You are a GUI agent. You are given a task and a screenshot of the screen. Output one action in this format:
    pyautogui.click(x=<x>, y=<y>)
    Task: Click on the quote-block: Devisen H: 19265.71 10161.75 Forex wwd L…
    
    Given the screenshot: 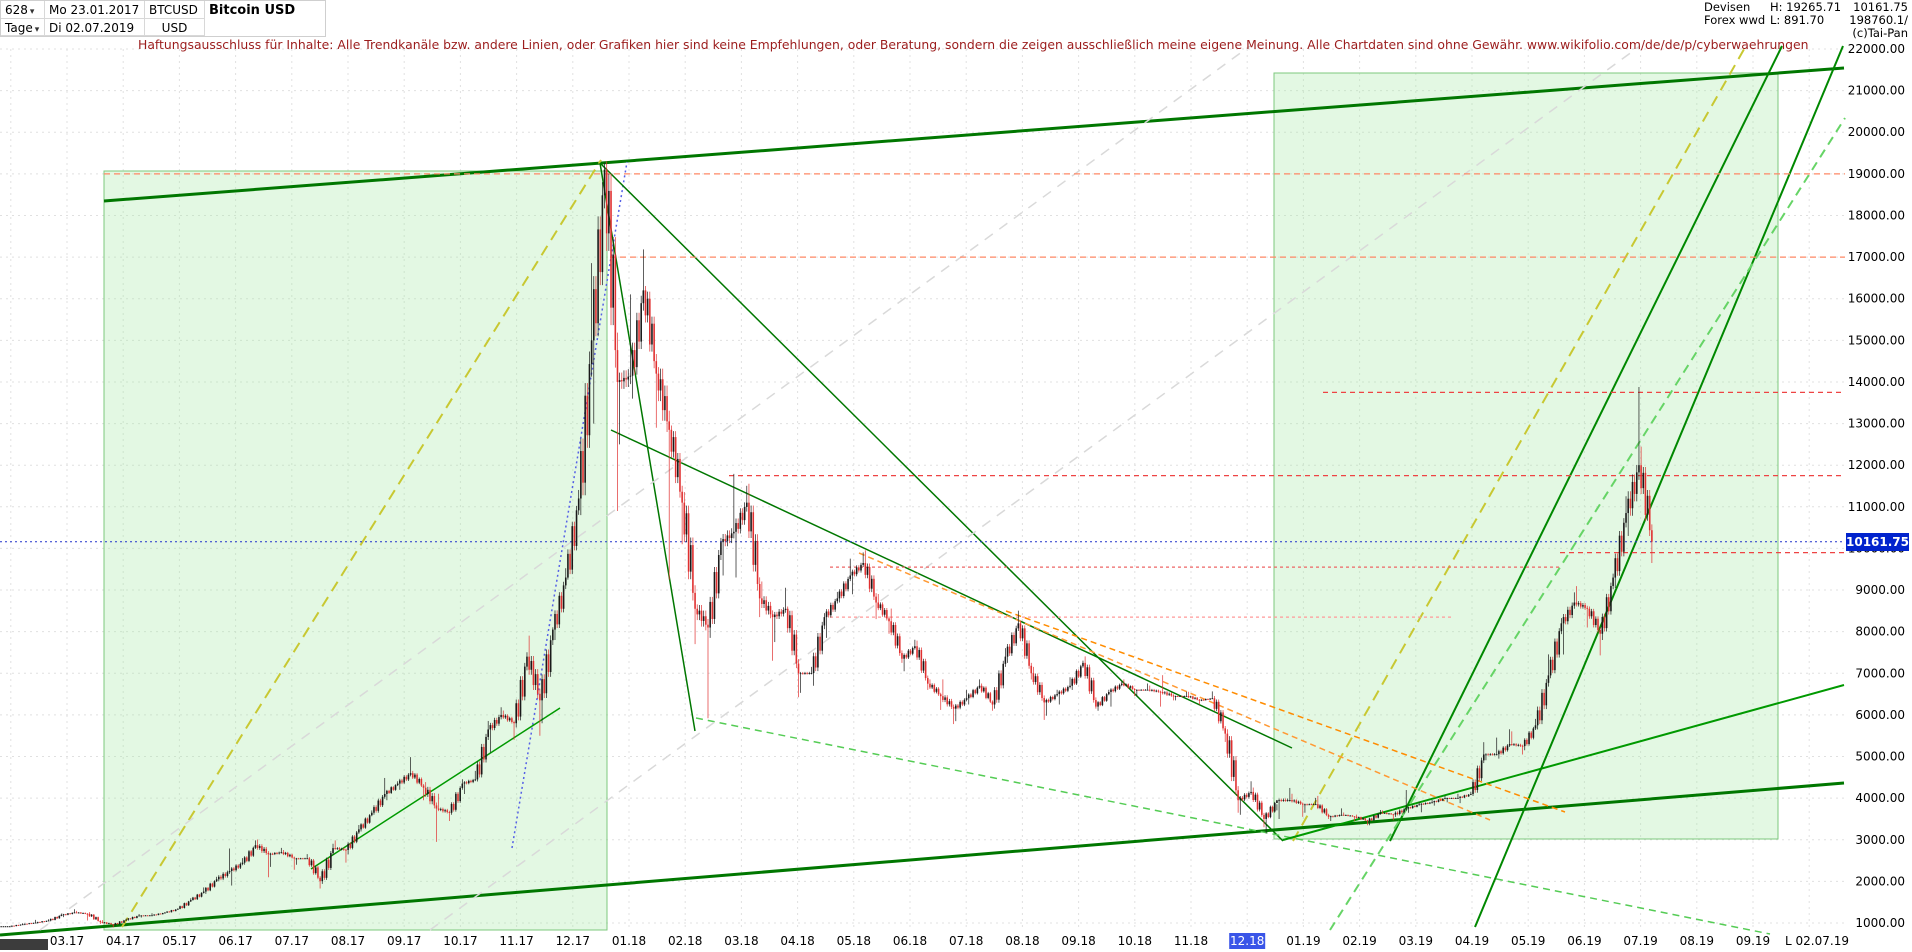 What is the action you would take?
    pyautogui.click(x=1806, y=20)
    